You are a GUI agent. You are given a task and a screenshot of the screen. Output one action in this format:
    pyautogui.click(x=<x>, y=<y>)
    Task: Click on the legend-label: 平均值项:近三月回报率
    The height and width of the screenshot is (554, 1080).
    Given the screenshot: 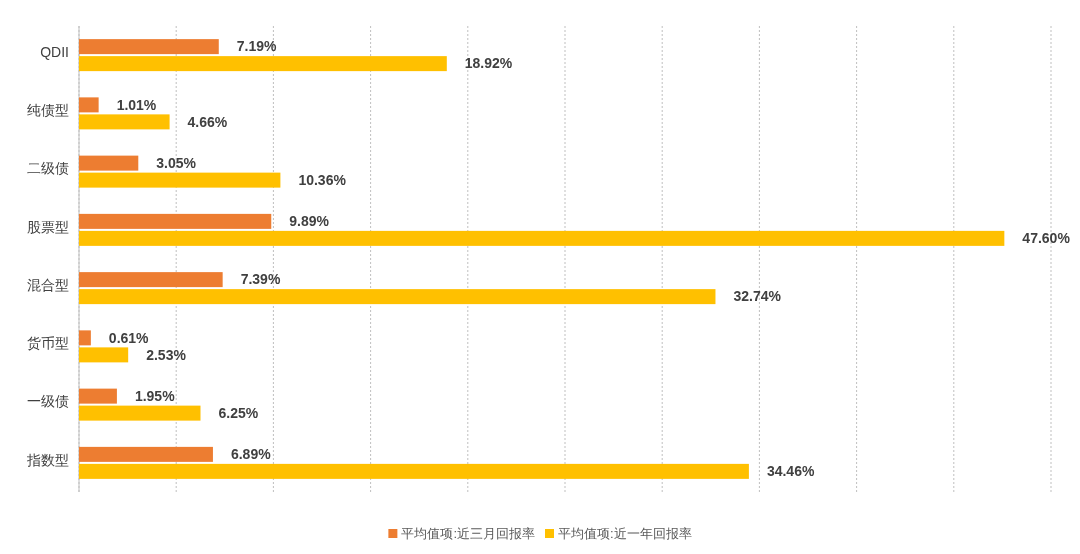 What is the action you would take?
    pyautogui.click(x=468, y=533)
    